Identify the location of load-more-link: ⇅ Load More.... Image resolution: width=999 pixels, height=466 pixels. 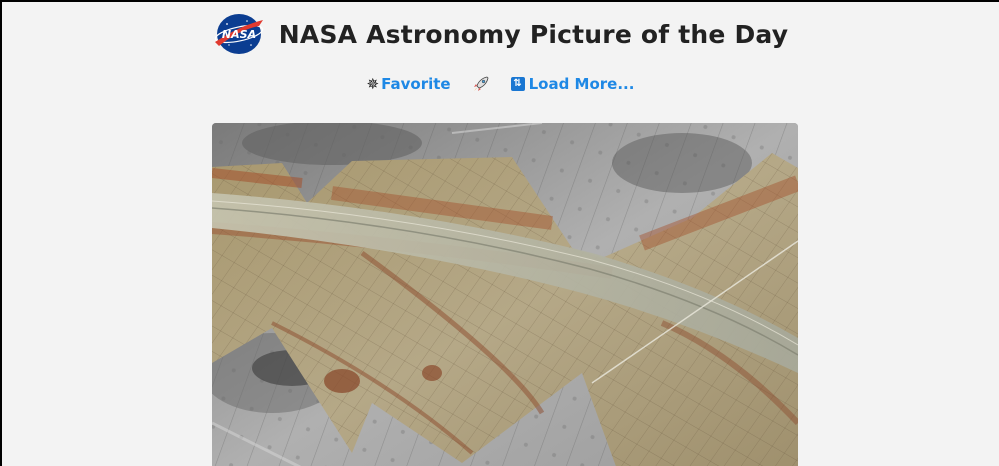
(572, 84).